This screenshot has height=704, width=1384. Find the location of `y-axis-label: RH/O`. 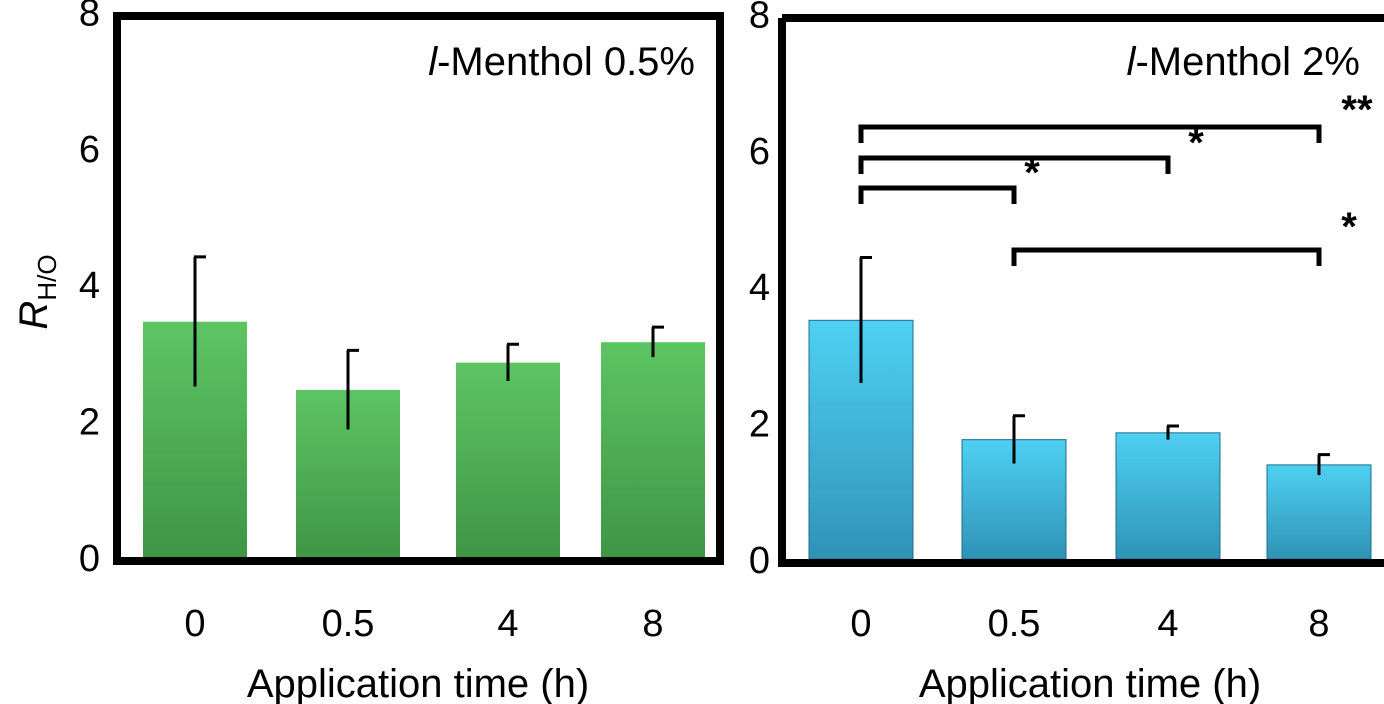

y-axis-label: RH/O is located at coordinates (37, 291).